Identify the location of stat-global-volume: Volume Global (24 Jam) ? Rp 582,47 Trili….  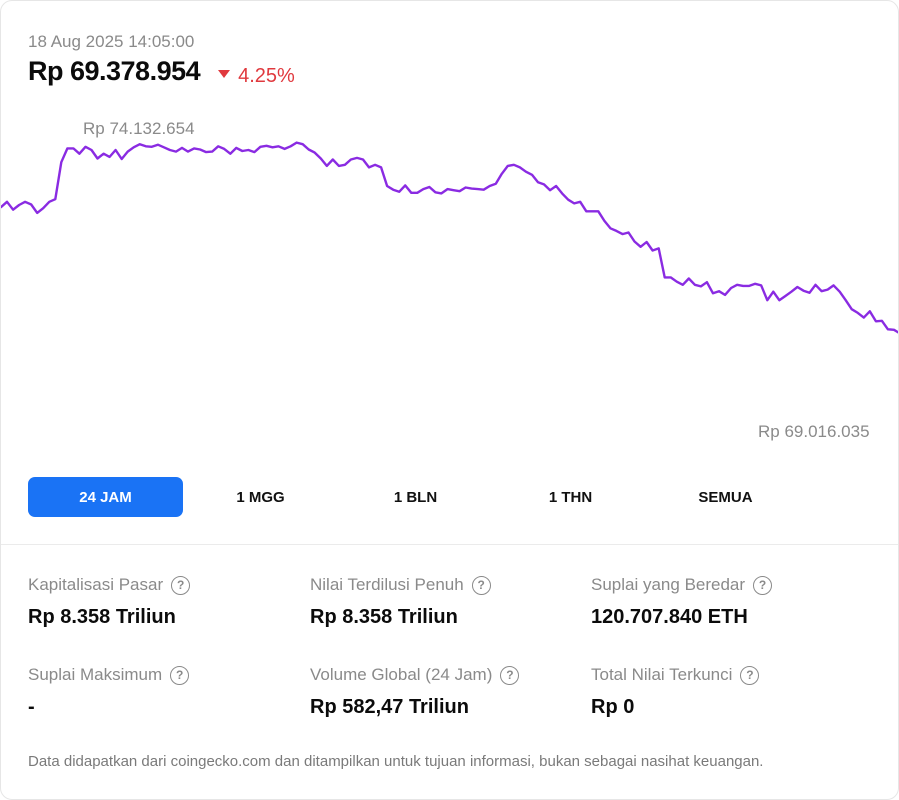
(415, 692).